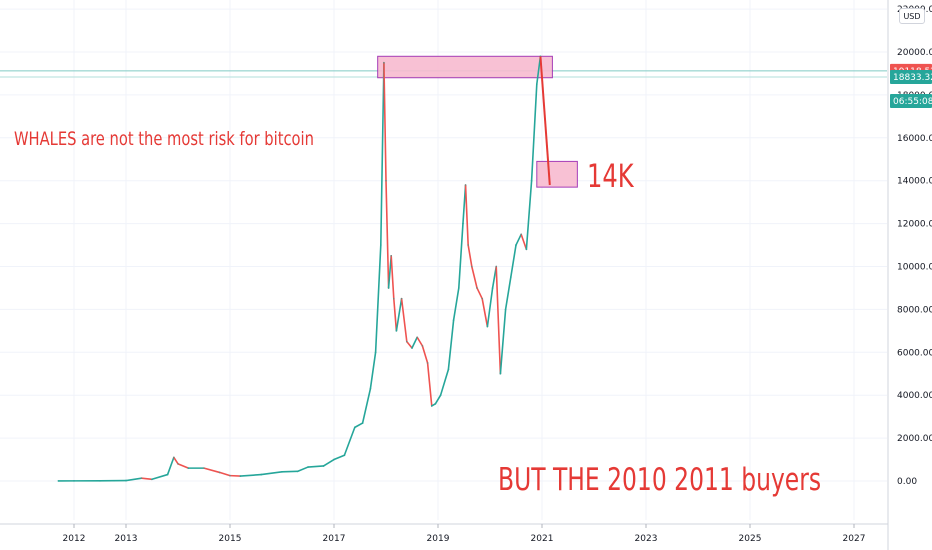 The height and width of the screenshot is (550, 932). I want to click on currency-button: USD, so click(912, 16).